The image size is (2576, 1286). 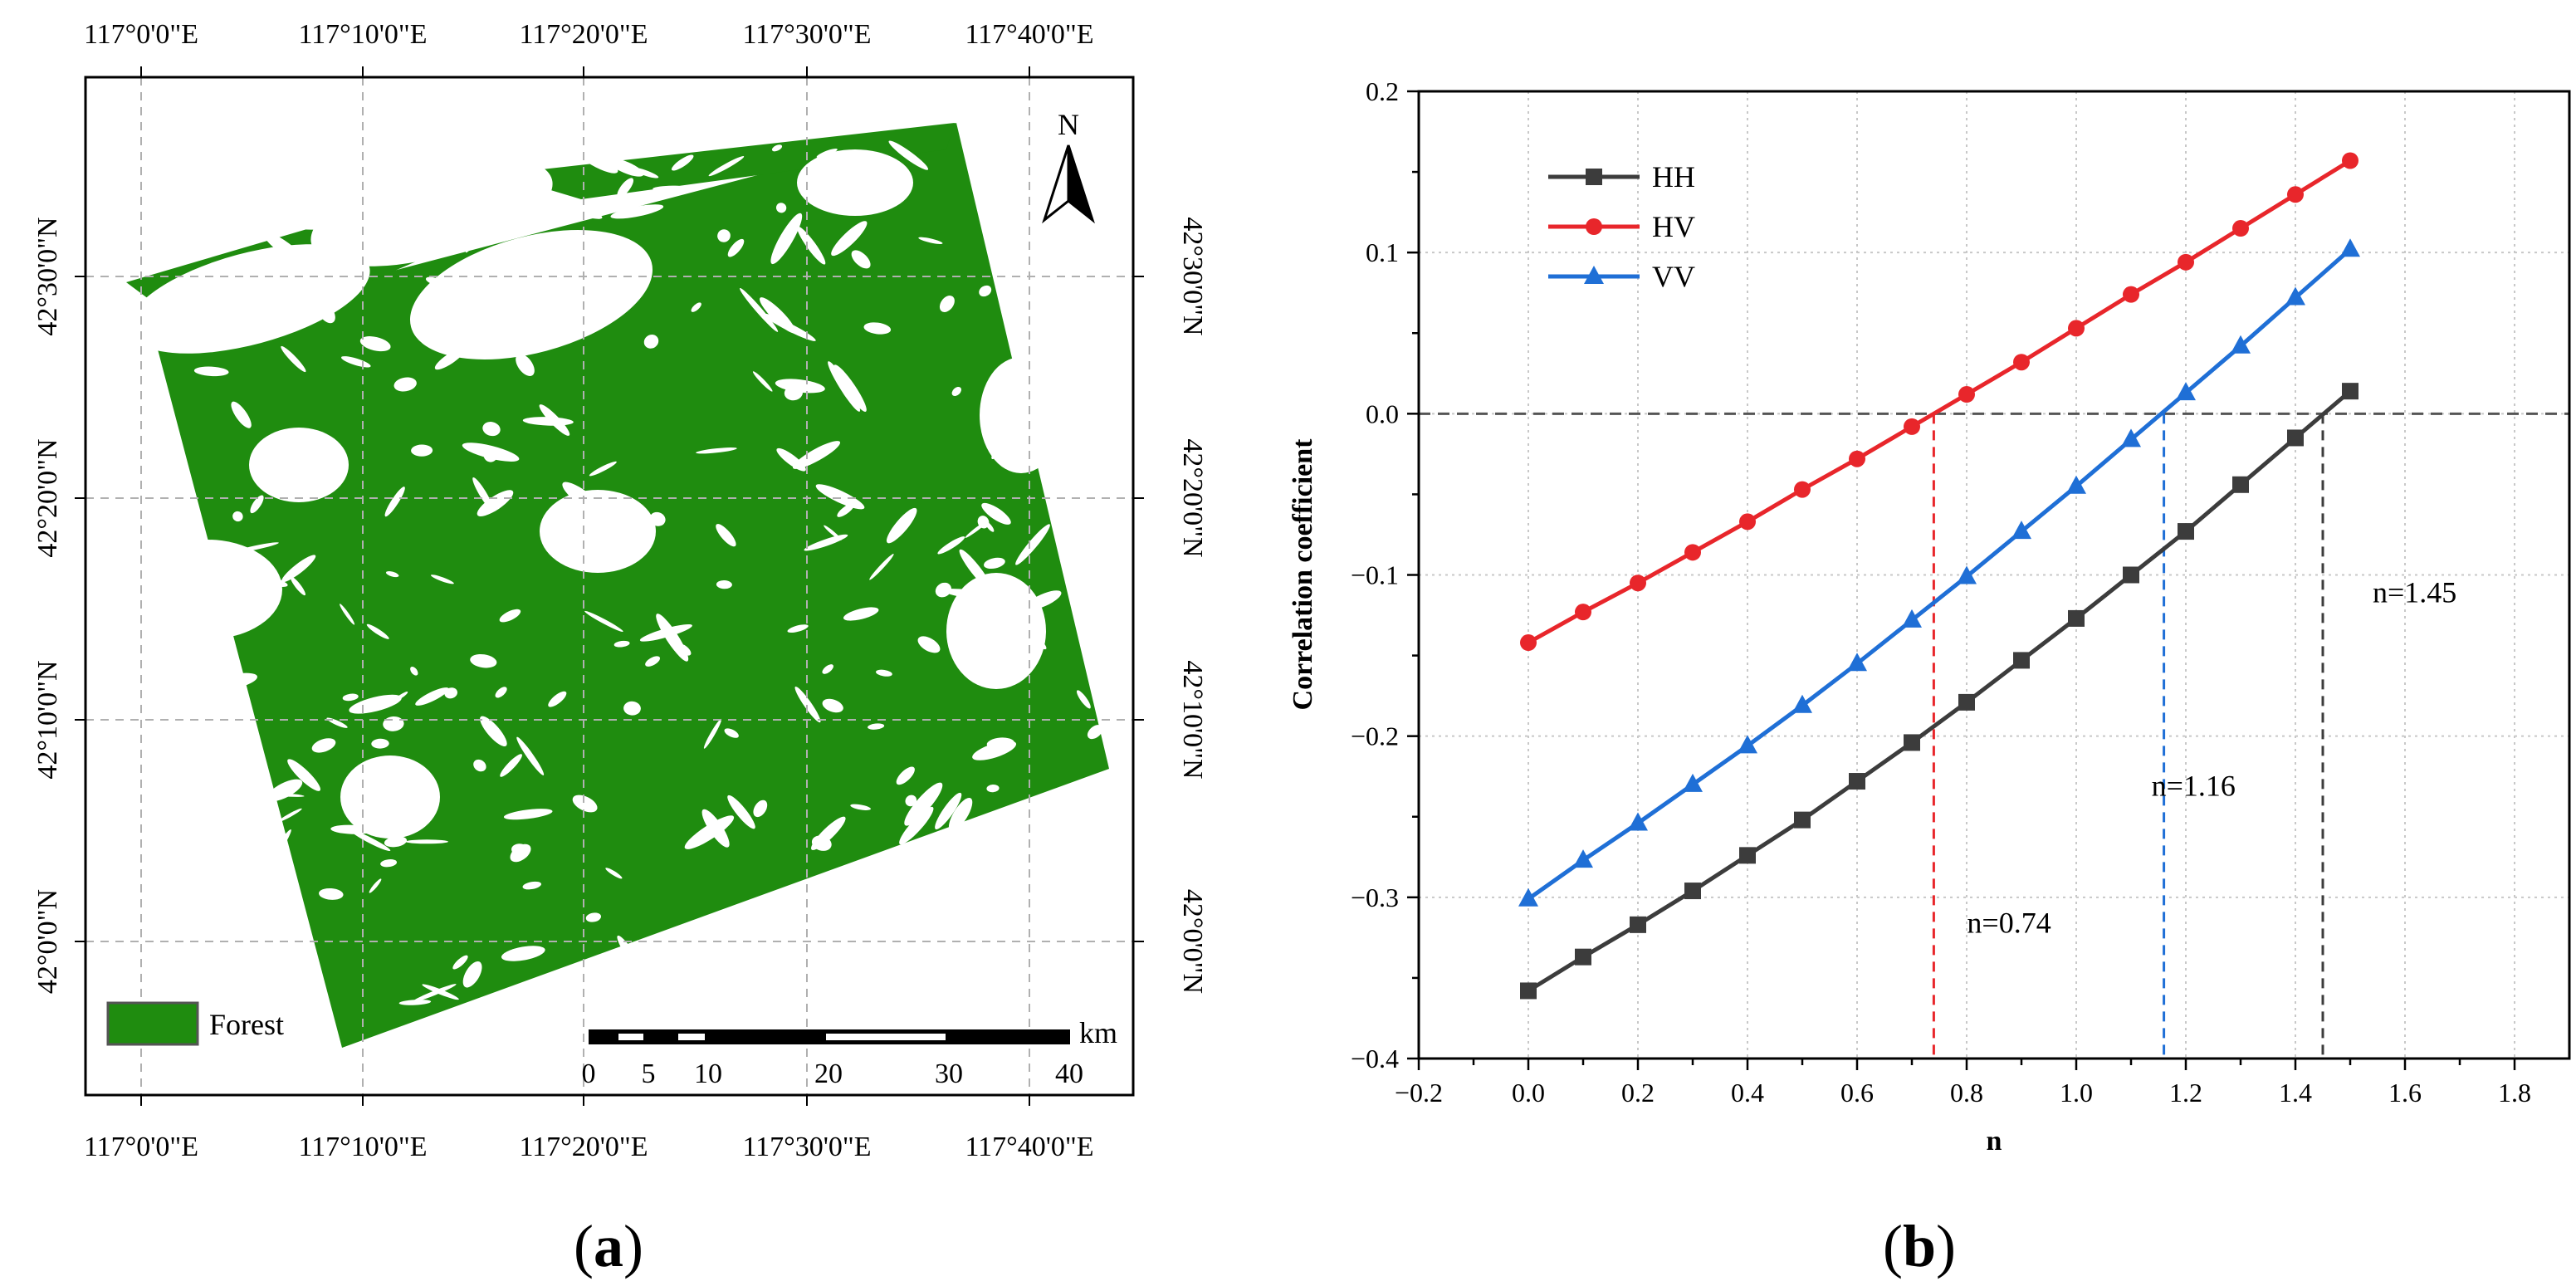 What do you see at coordinates (1966, 1093) in the screenshot?
I see `x-tick-label: 0.8` at bounding box center [1966, 1093].